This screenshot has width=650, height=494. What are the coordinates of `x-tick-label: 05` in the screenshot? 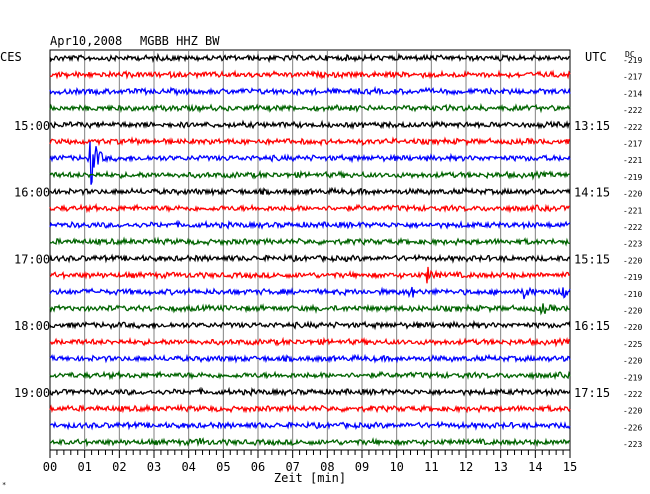 It's located at (223, 467).